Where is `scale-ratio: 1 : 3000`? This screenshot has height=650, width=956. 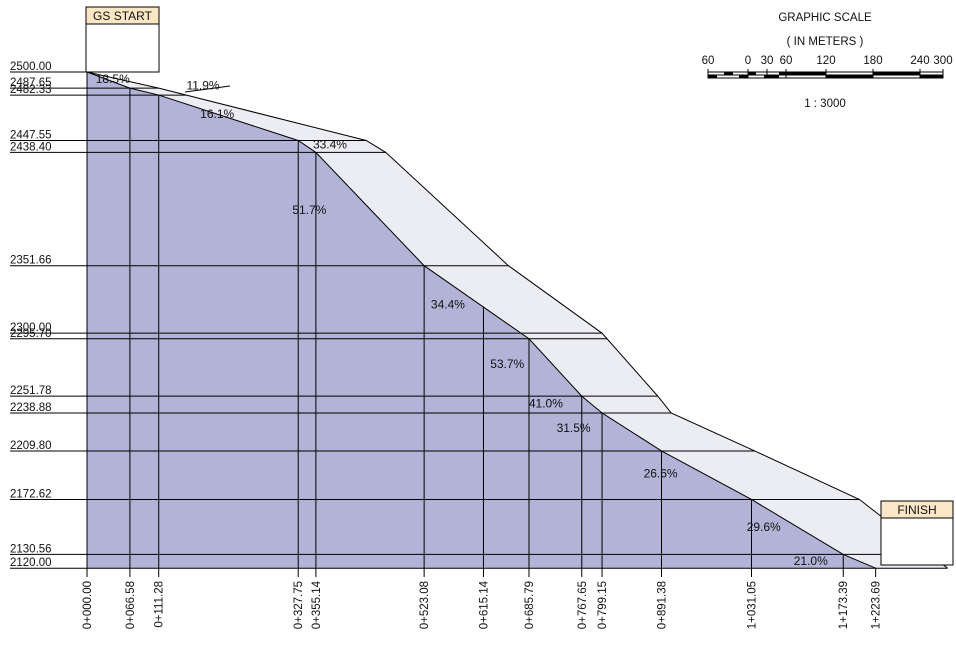
scale-ratio: 1 : 3000 is located at coordinates (825, 104).